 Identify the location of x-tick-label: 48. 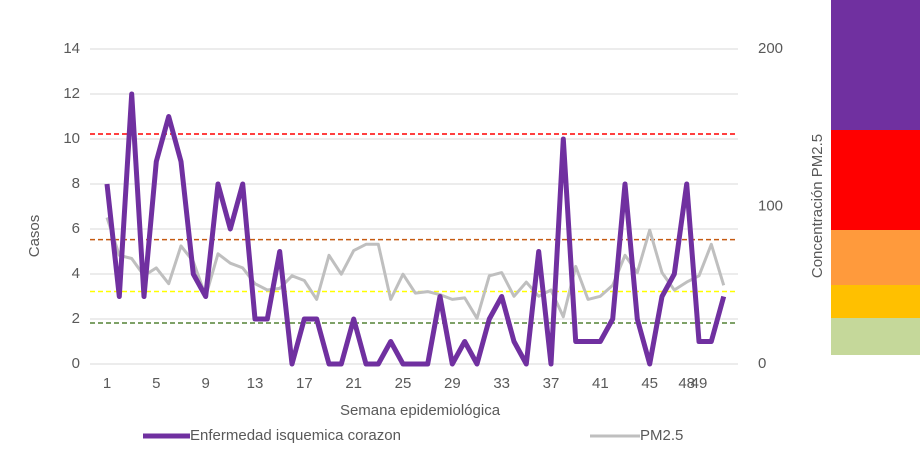
(686, 383).